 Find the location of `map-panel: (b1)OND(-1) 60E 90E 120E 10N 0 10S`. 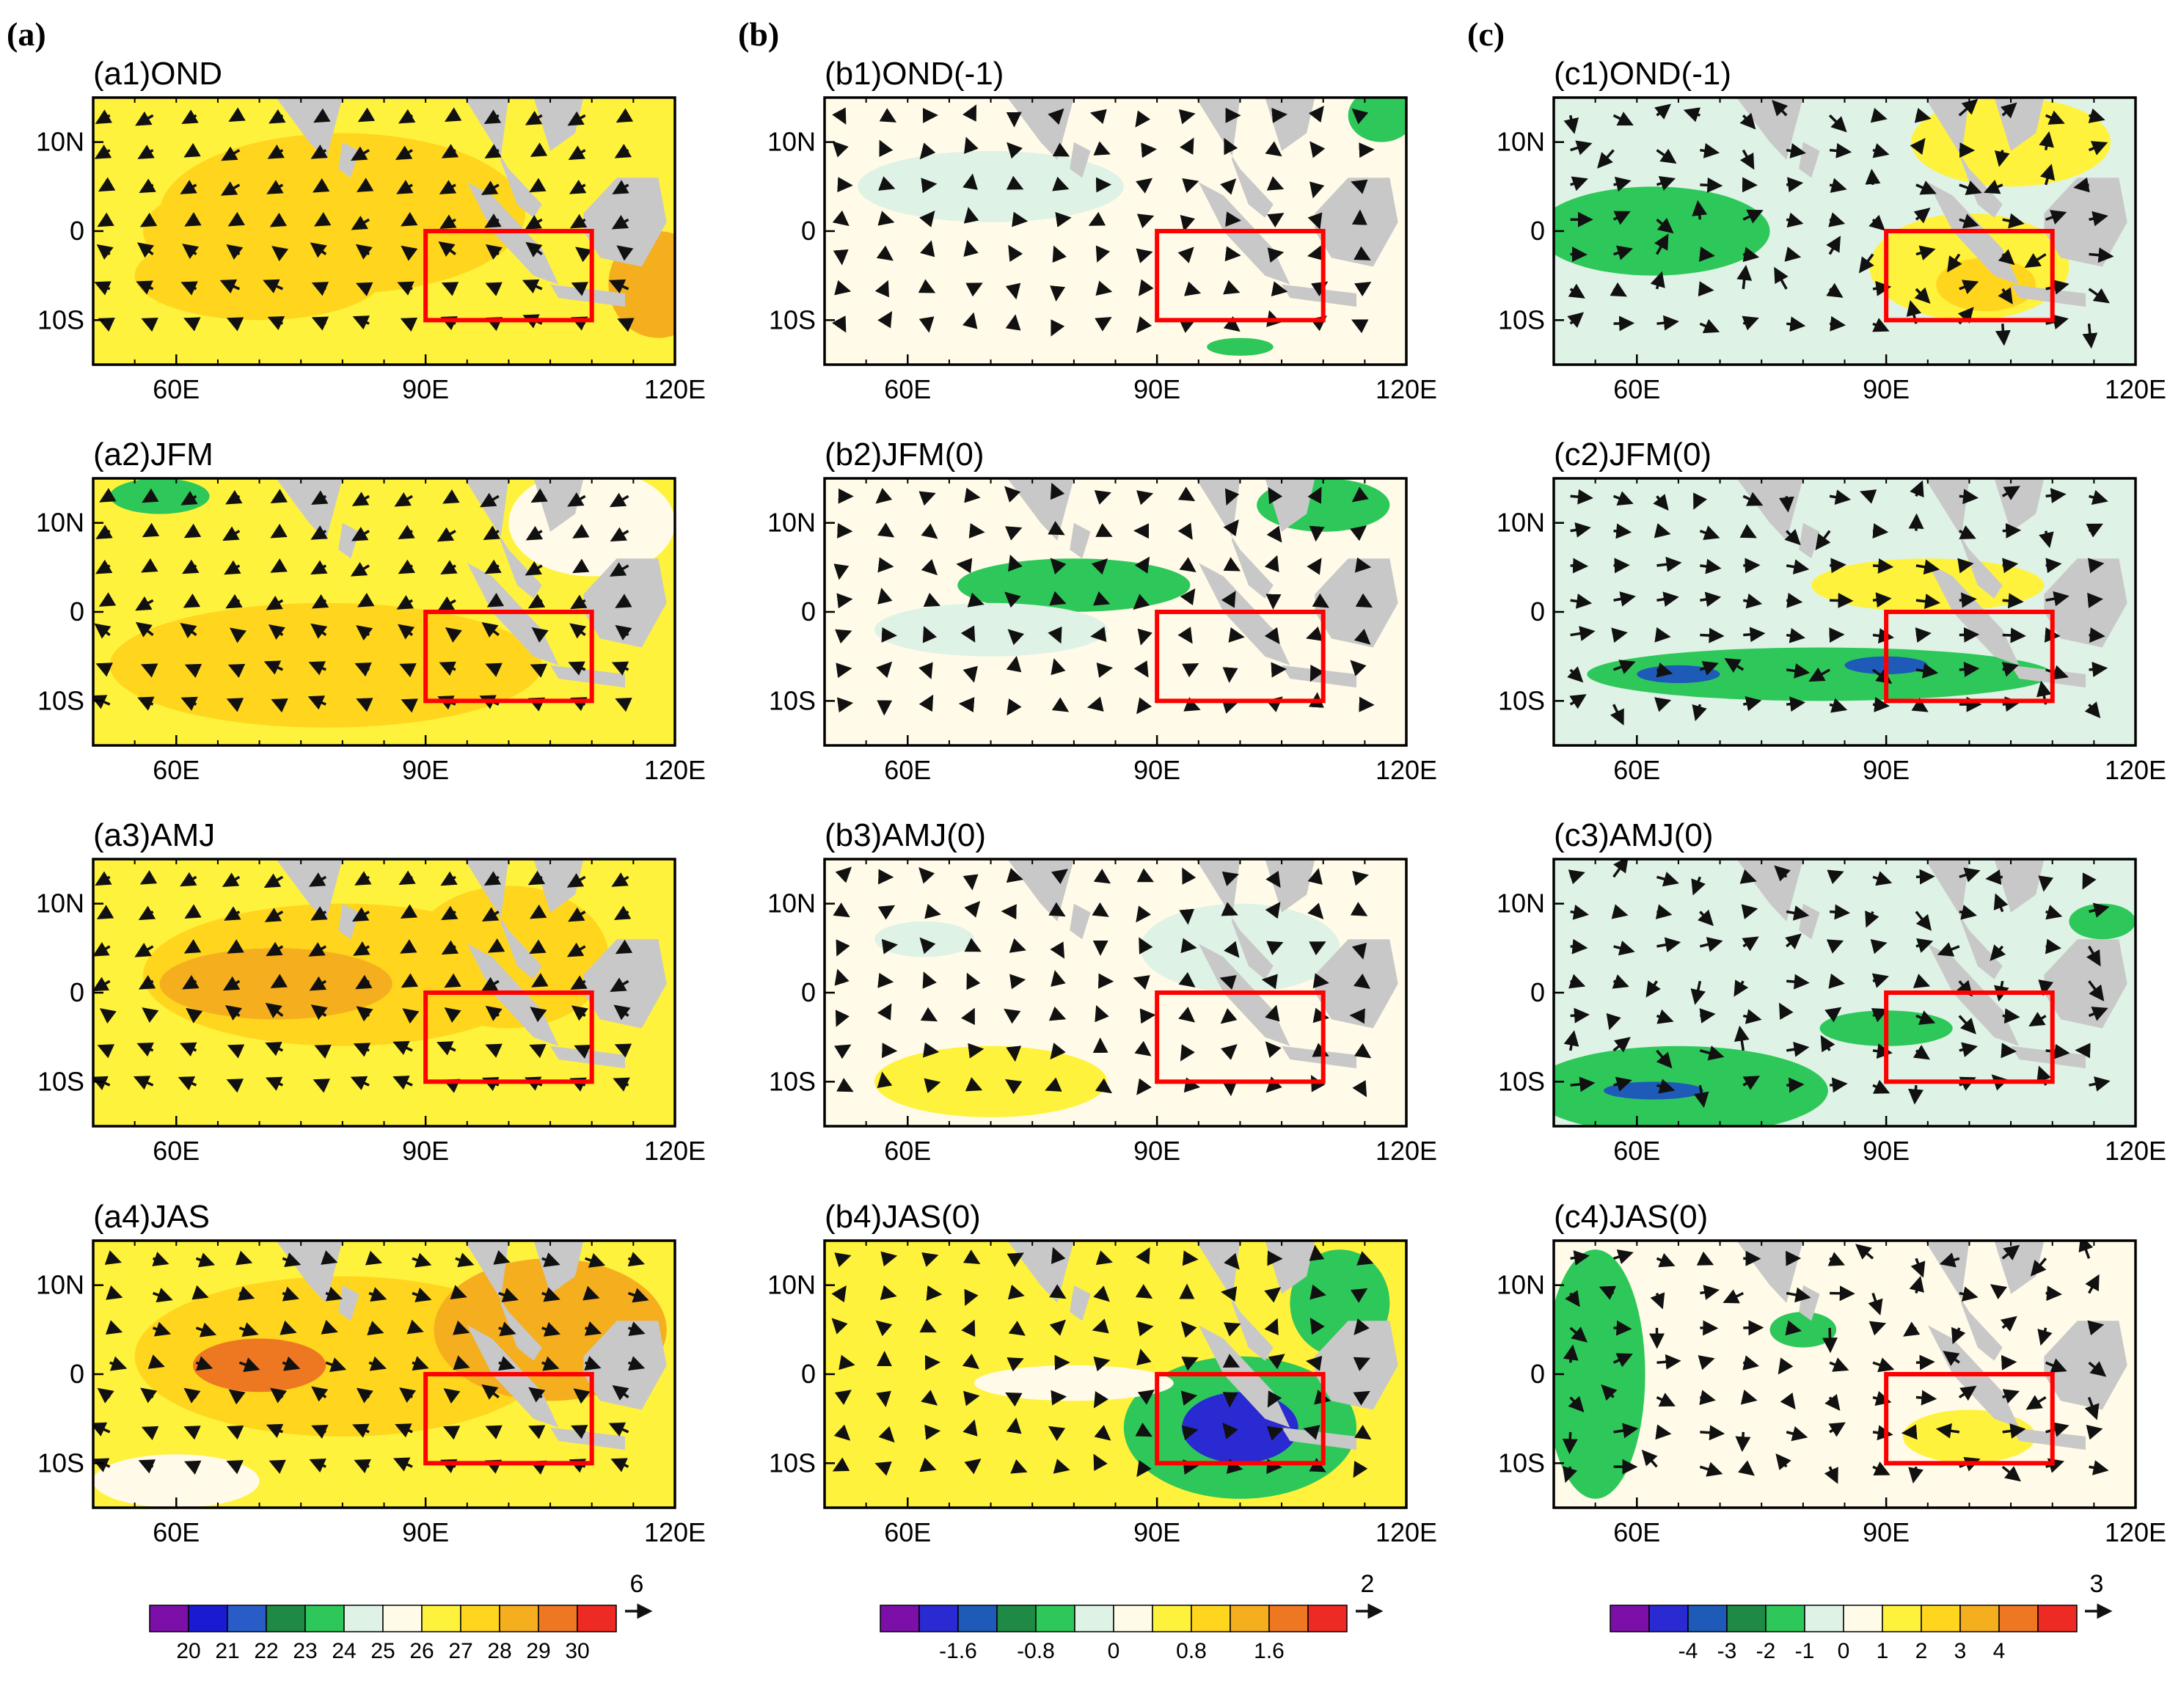

map-panel: (b1)OND(-1) 60E 90E 120E 10N 0 10S is located at coordinates (1102, 230).